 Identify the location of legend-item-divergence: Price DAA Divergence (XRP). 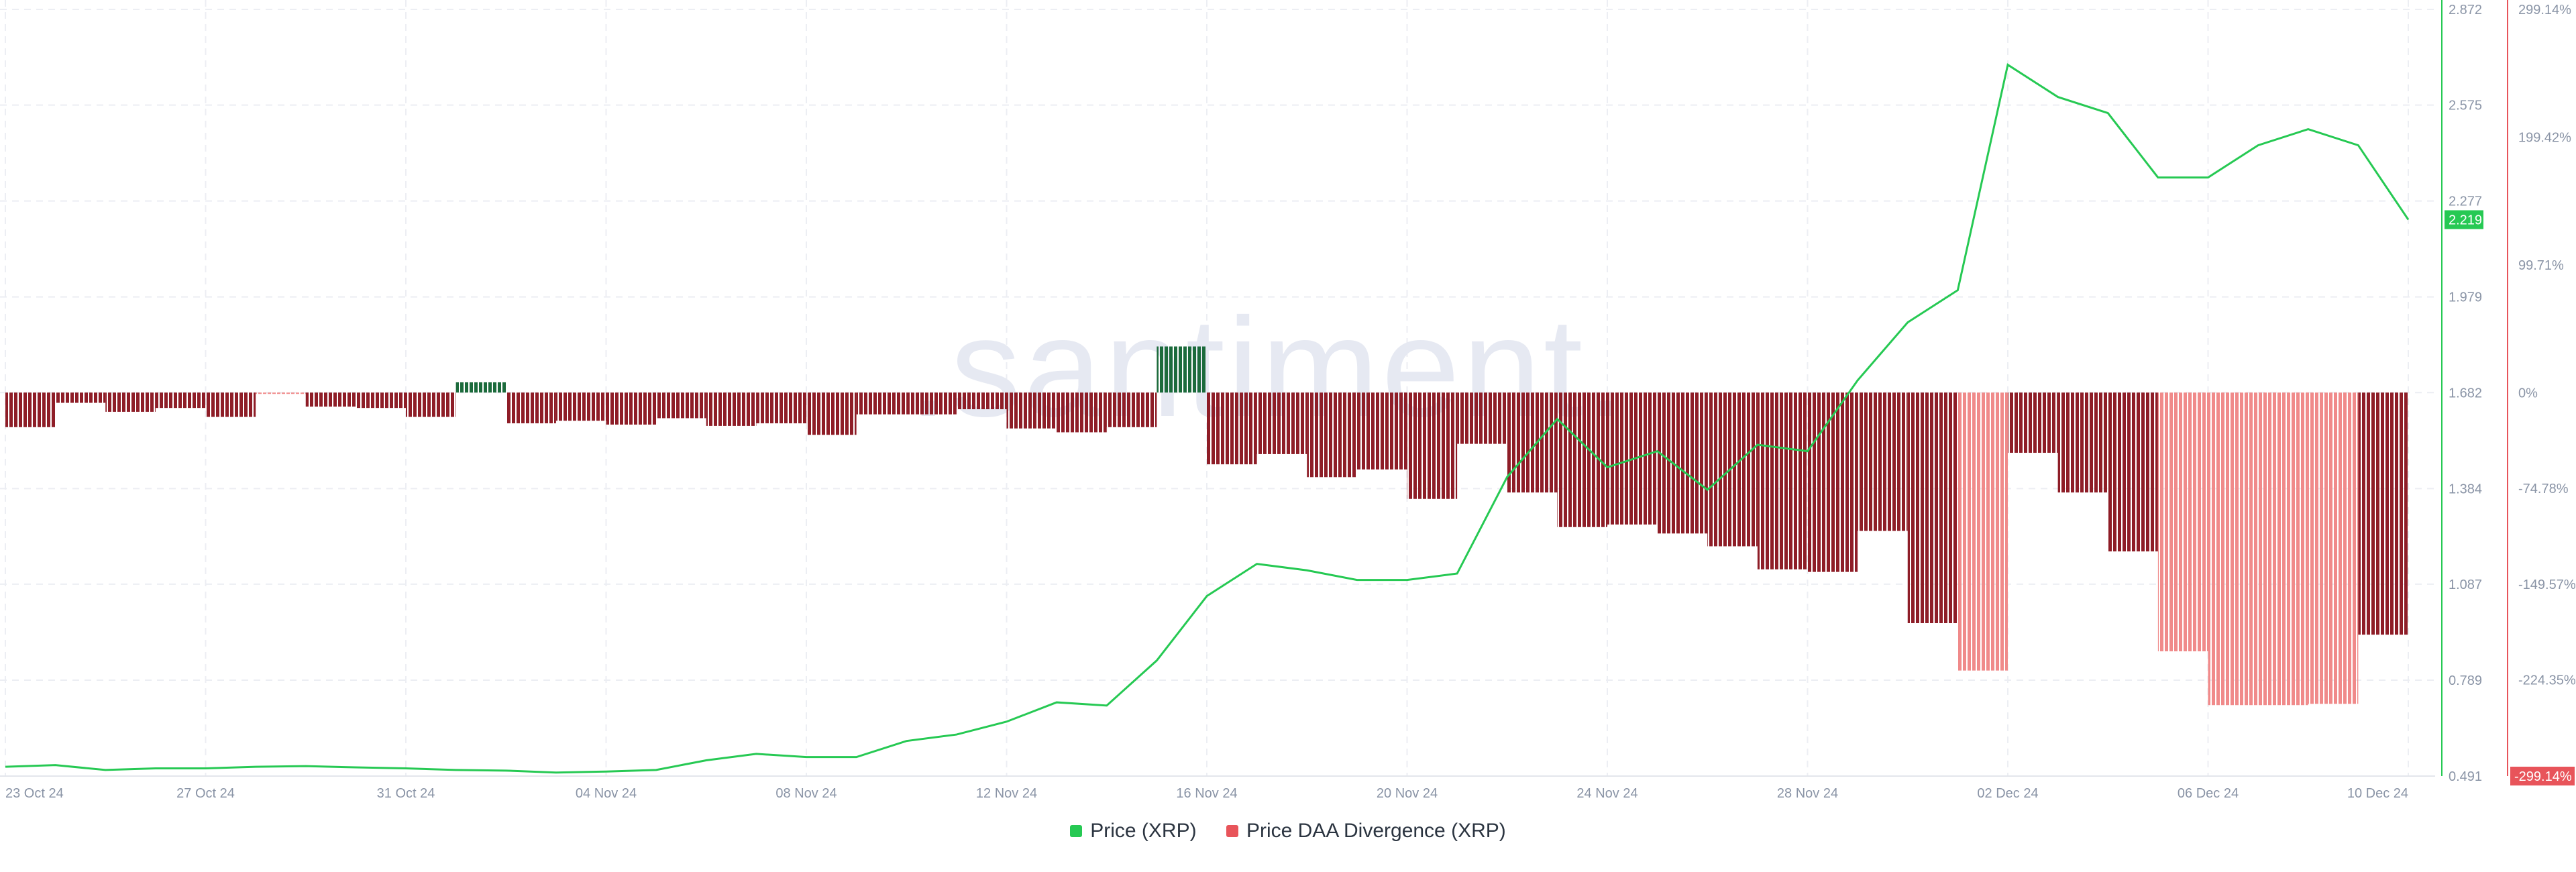
(1366, 831).